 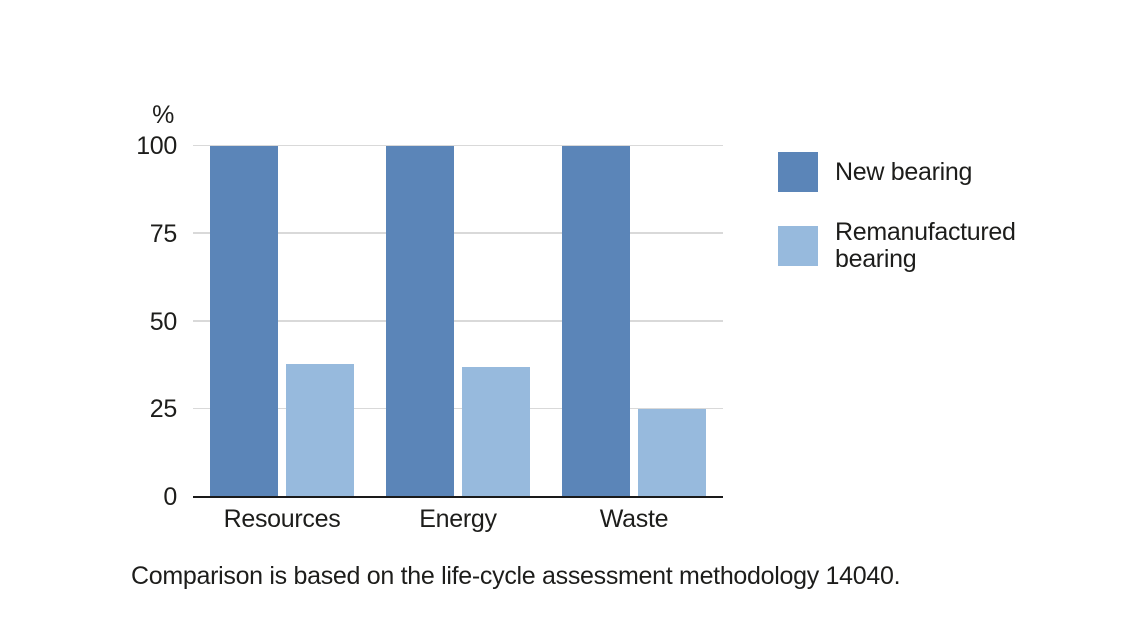 I want to click on legend-label-new-bearing: New bearing, so click(x=904, y=171).